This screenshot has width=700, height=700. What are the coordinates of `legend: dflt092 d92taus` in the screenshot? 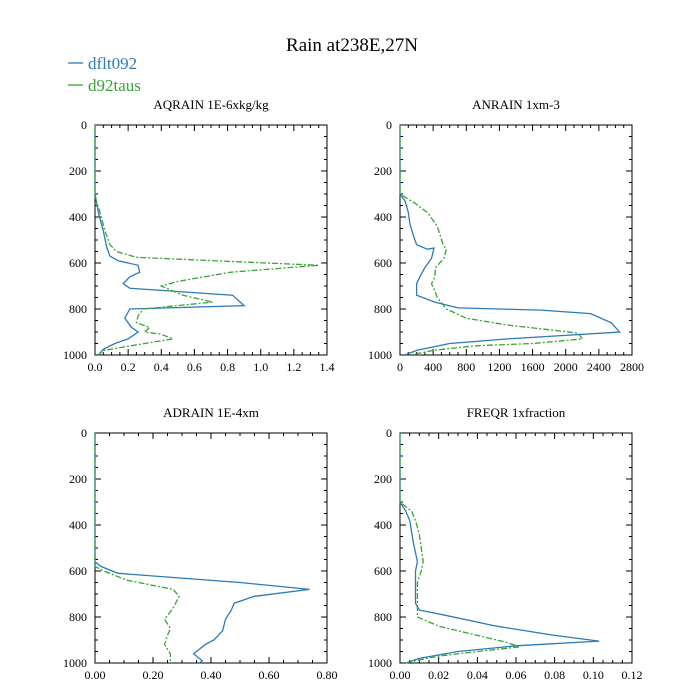 It's located at (104, 74).